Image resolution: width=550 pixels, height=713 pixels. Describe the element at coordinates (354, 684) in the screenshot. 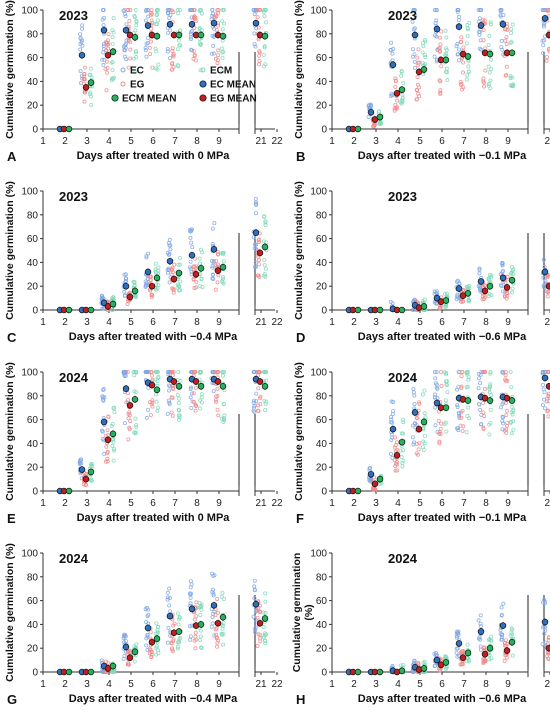

I see `x-tick-label: 2` at that location.